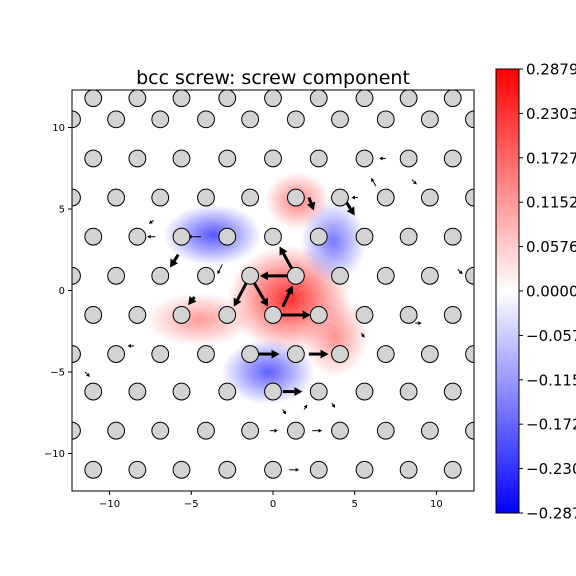 The height and width of the screenshot is (576, 576). I want to click on x-axis: −10 −5 0 5 10, so click(271, 500).